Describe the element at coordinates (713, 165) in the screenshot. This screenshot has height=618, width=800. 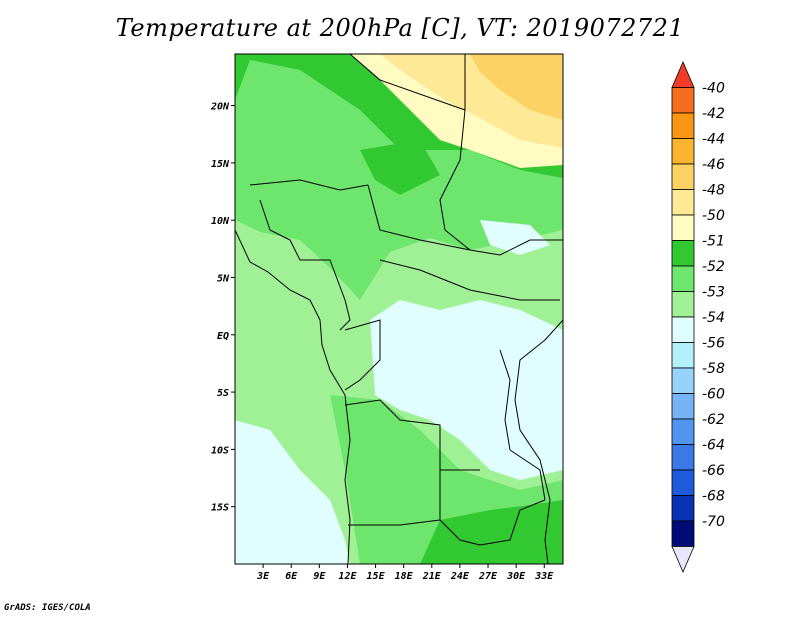
I see `colorbar-level-label: -46` at that location.